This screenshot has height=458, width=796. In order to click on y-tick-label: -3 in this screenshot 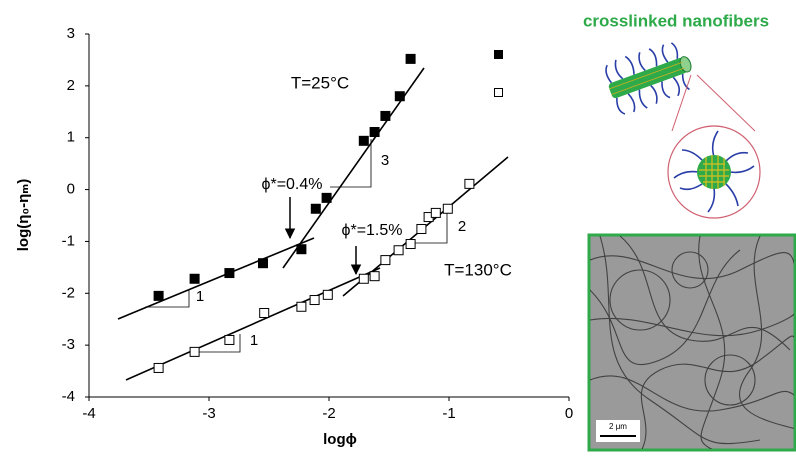, I will do `click(68, 344)`.